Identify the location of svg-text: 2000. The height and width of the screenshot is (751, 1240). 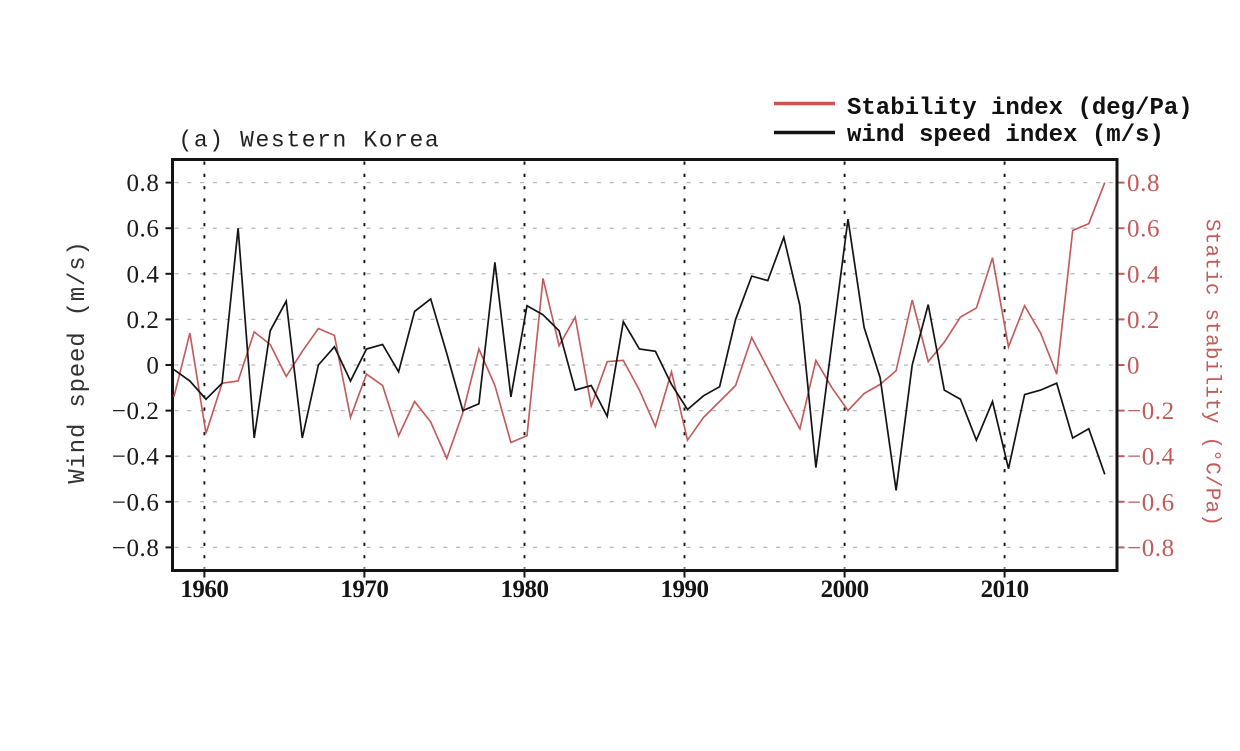
(845, 589).